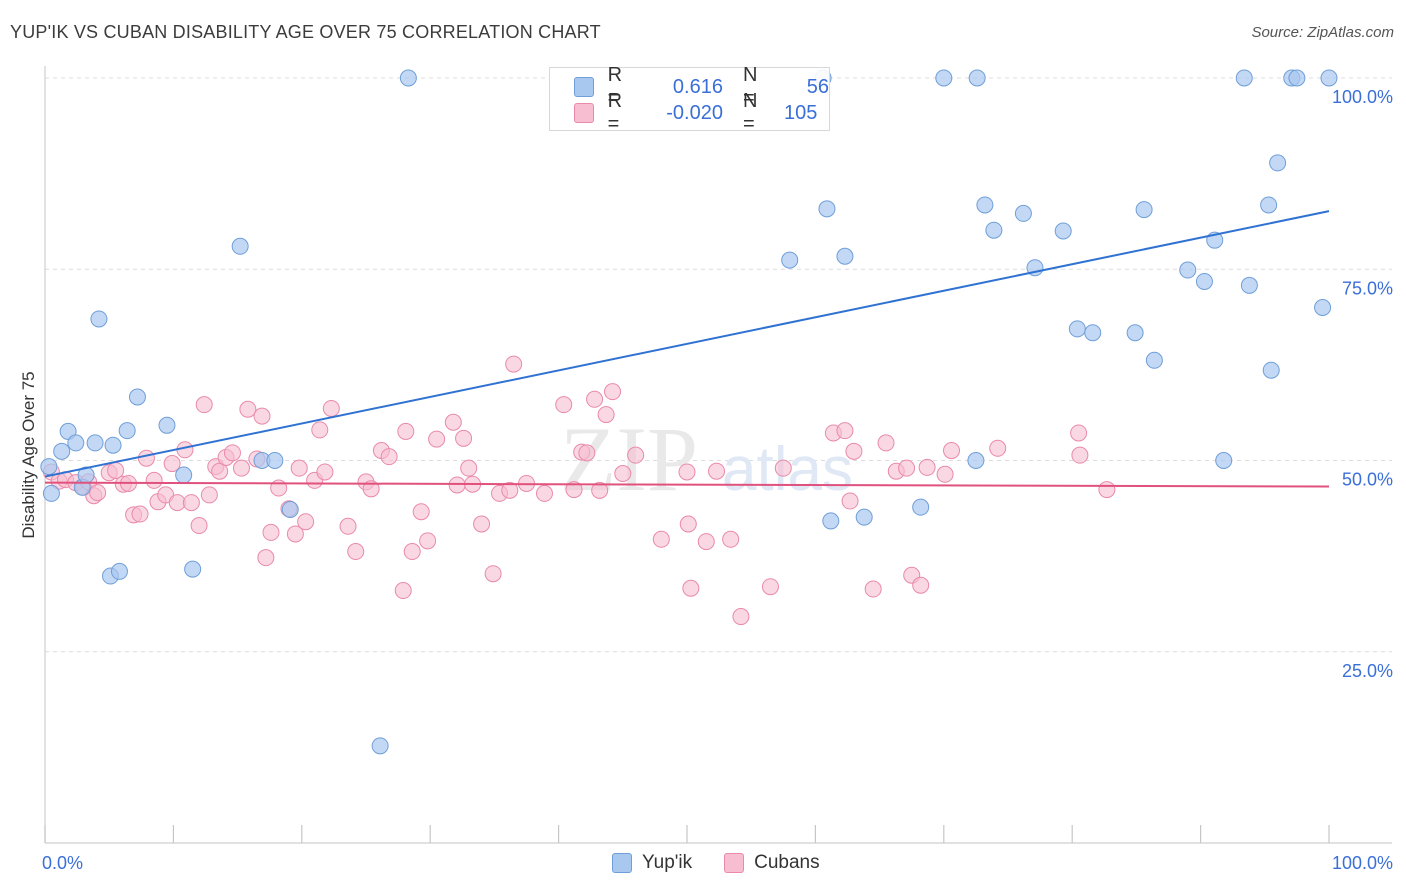 The width and height of the screenshot is (1406, 892). What do you see at coordinates (687, 484) in the screenshot?
I see `cubans-trend-line` at bounding box center [687, 484].